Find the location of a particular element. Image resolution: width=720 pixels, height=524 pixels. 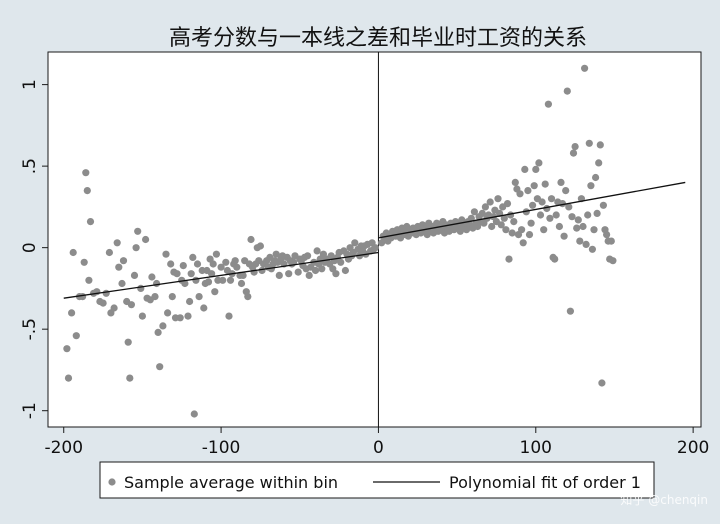

y-tick-label: 1 is located at coordinates (30, 84).